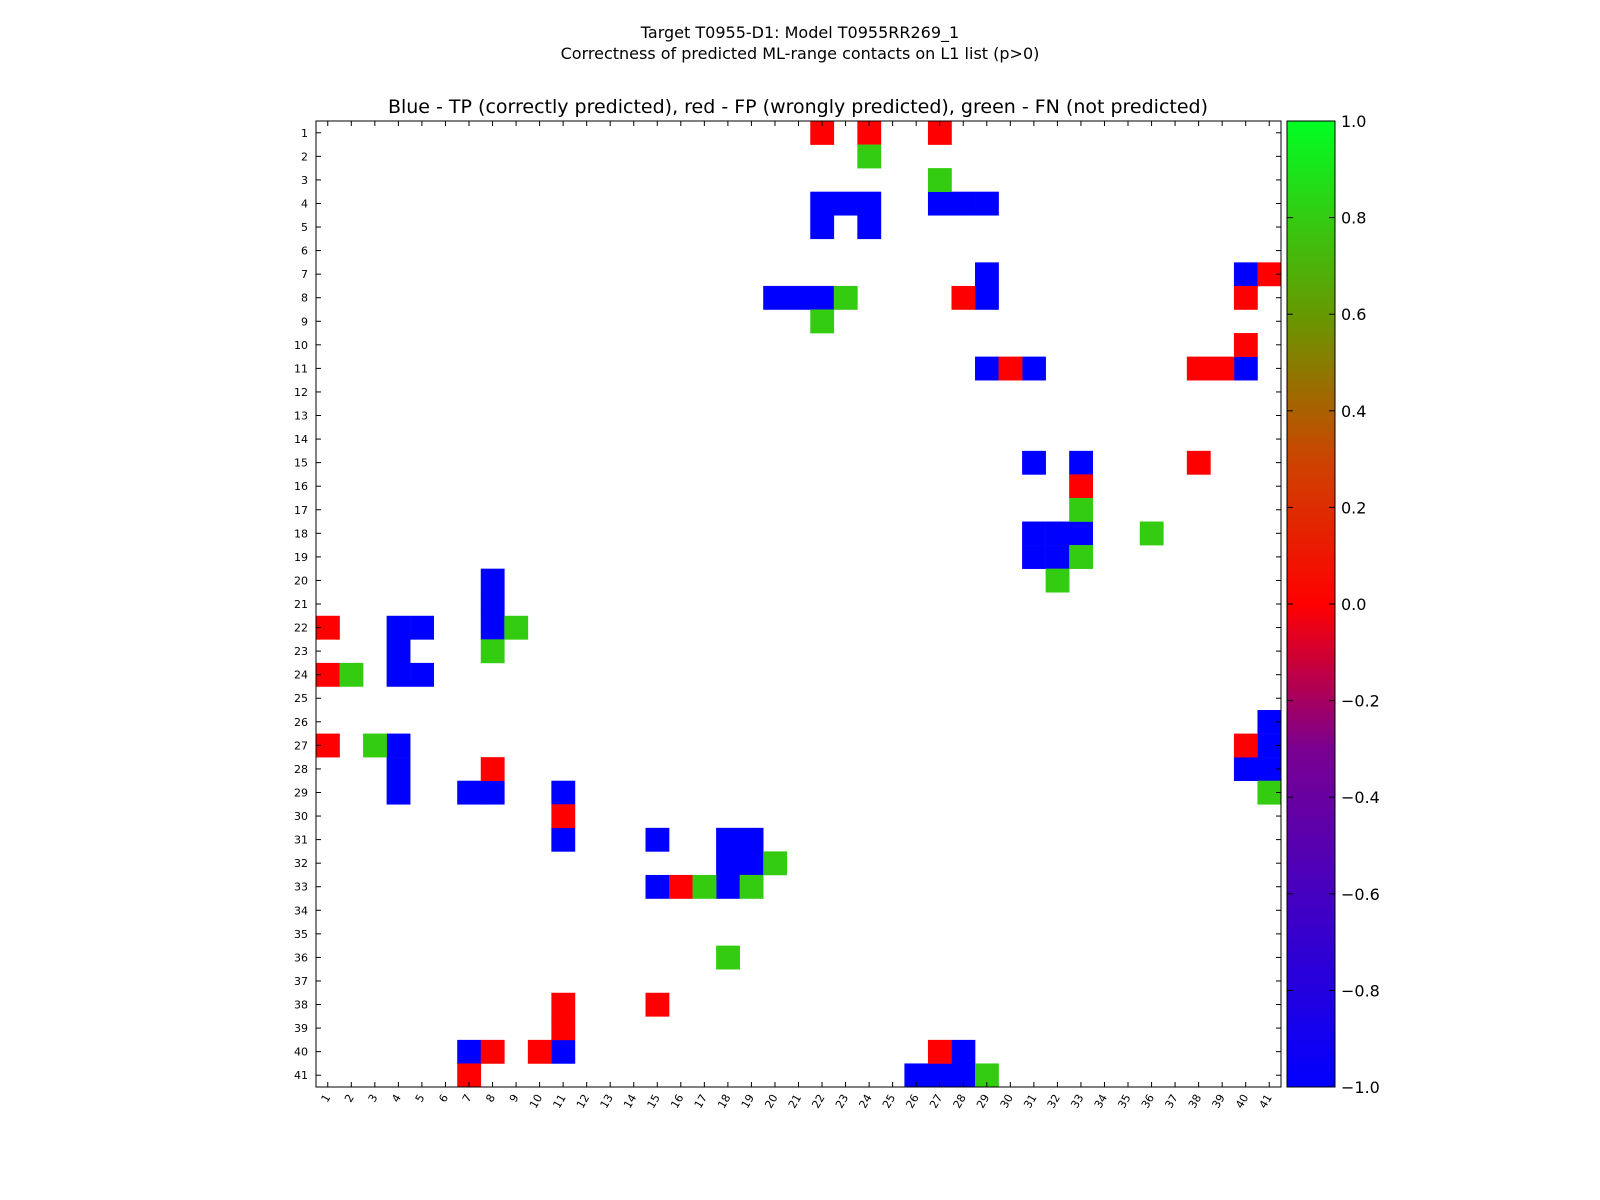 The width and height of the screenshot is (1600, 1200). I want to click on y-tick-label: 27, so click(301, 745).